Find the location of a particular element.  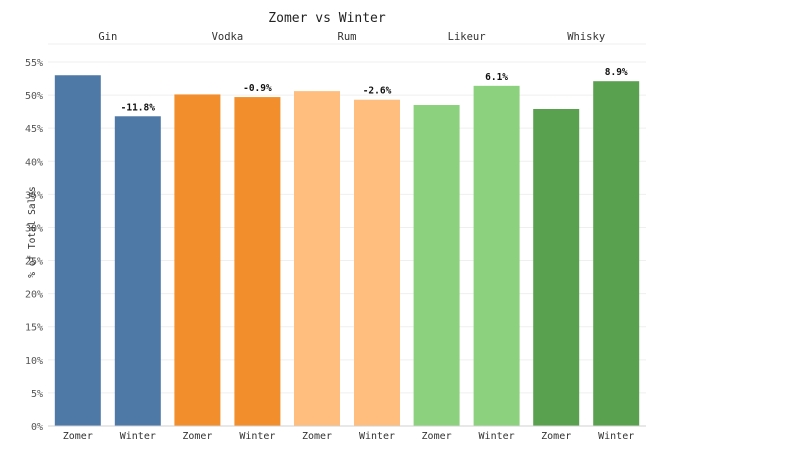

data-label: -2.6% is located at coordinates (377, 91).